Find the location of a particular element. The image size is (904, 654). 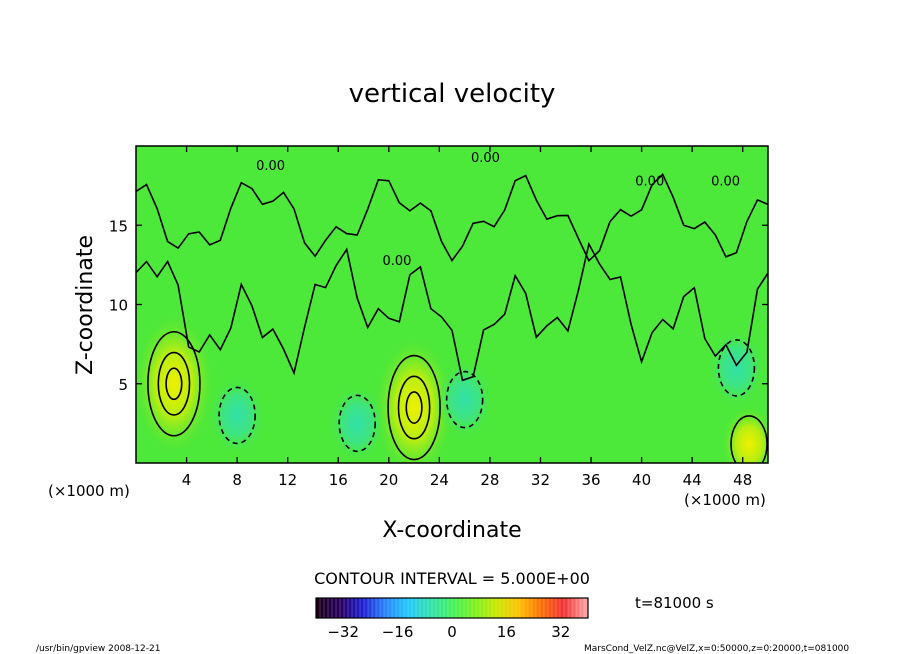

x-tick-label: 12 is located at coordinates (287, 480).